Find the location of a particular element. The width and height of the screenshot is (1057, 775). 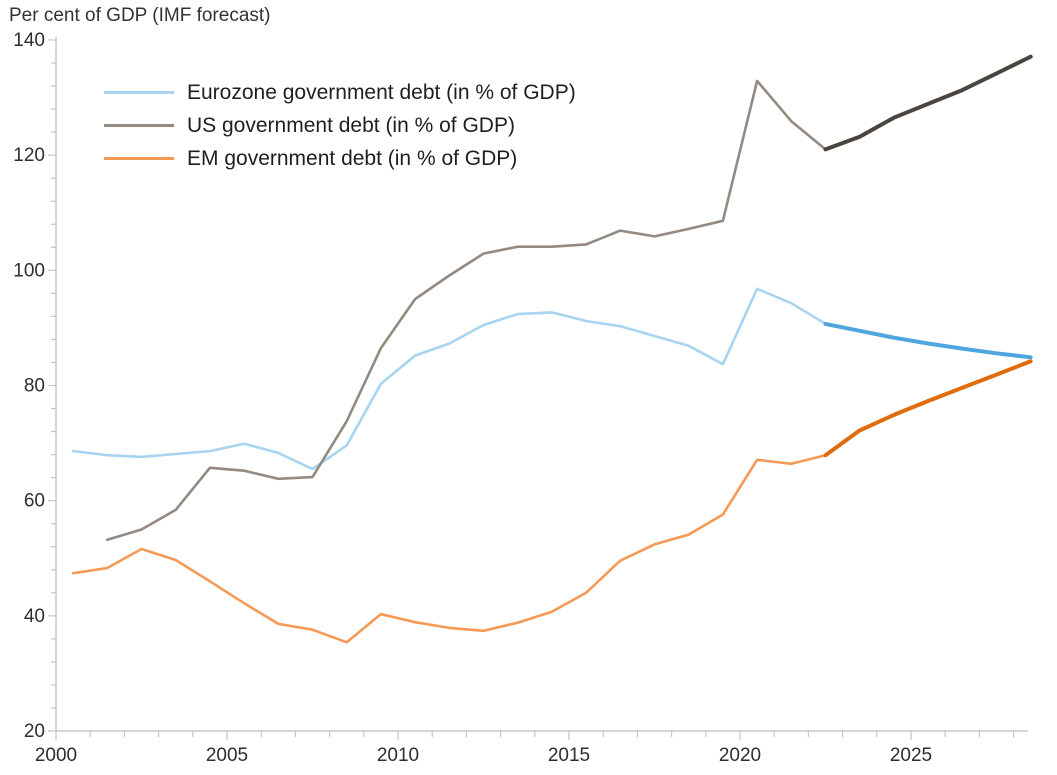

legend-item-eurozone: Eurozone government debt (in % of GDP) is located at coordinates (340, 92).